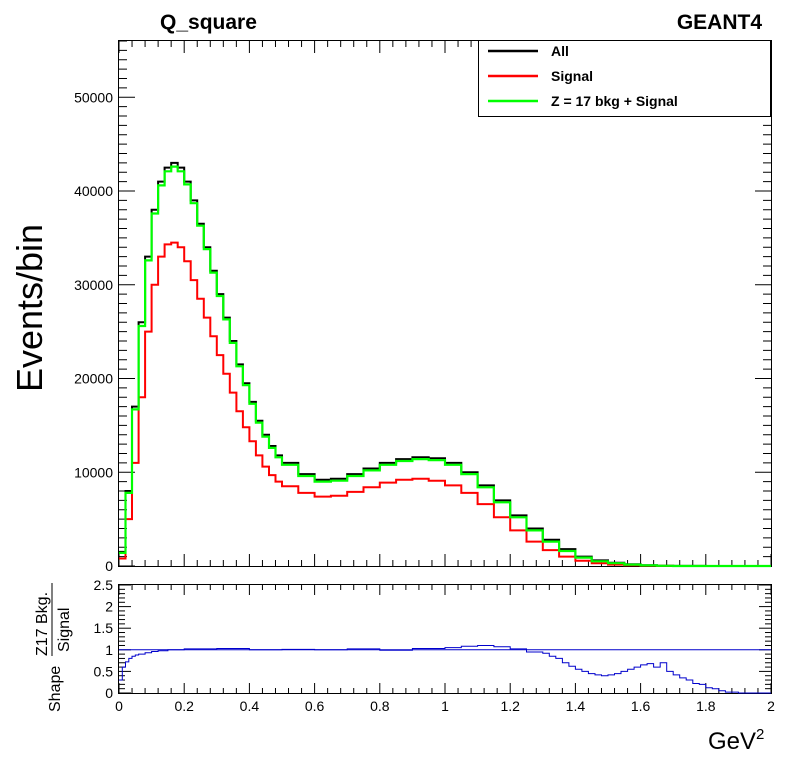 The height and width of the screenshot is (772, 796). What do you see at coordinates (104, 628) in the screenshot?
I see `ratio-y-tick-label: 1.5` at bounding box center [104, 628].